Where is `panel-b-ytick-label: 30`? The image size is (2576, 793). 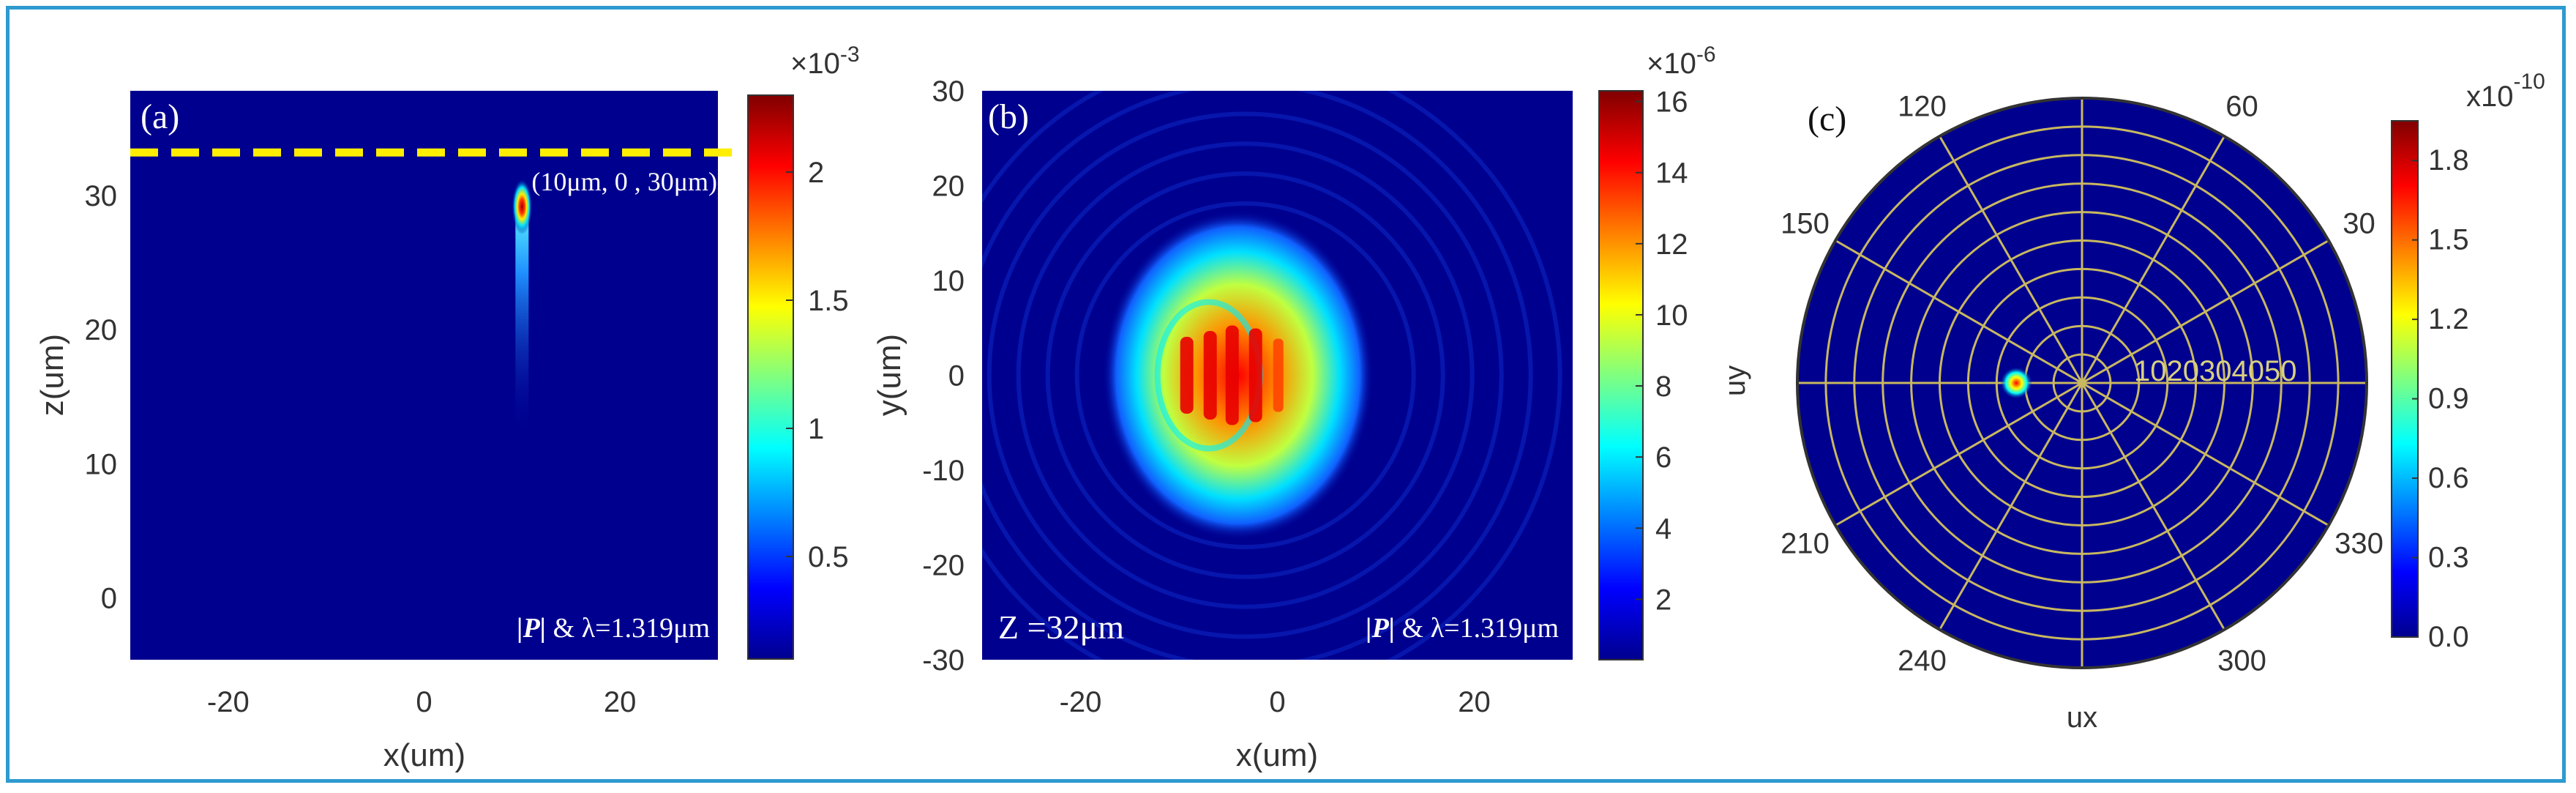 panel-b-ytick-label: 30 is located at coordinates (948, 91).